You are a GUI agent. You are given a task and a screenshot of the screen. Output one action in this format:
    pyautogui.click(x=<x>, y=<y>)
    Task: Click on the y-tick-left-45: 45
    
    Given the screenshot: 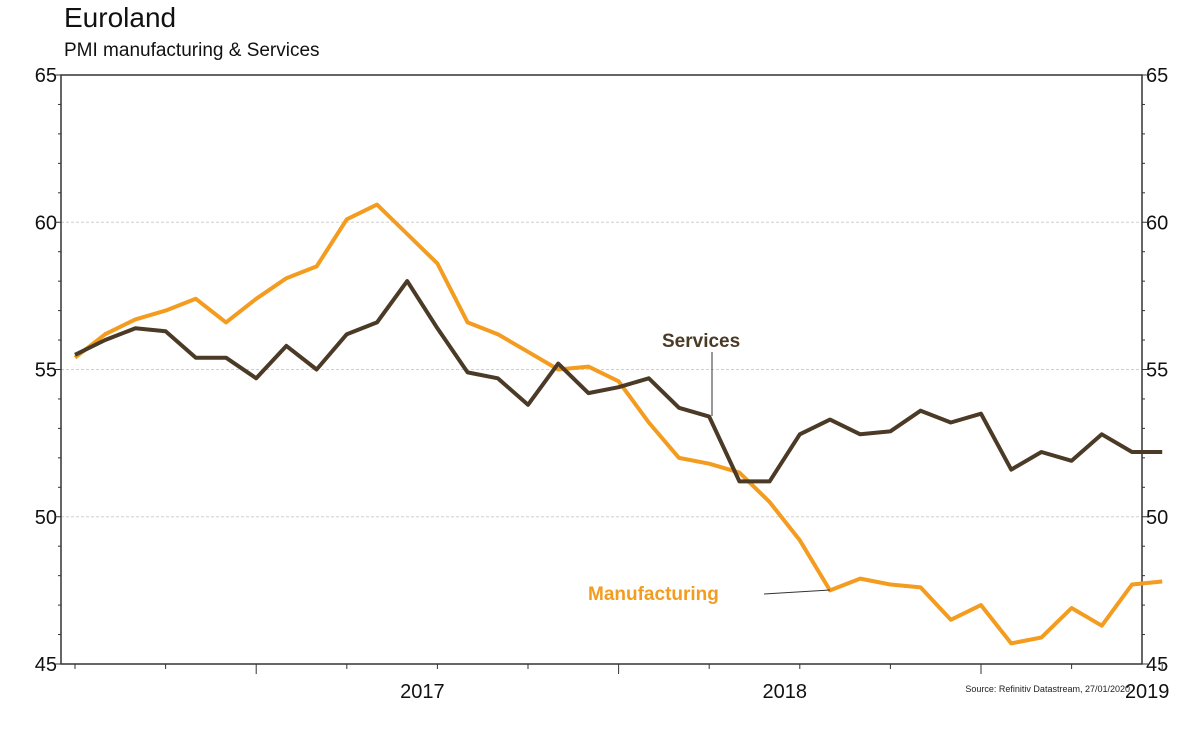 What is the action you would take?
    pyautogui.click(x=46, y=665)
    